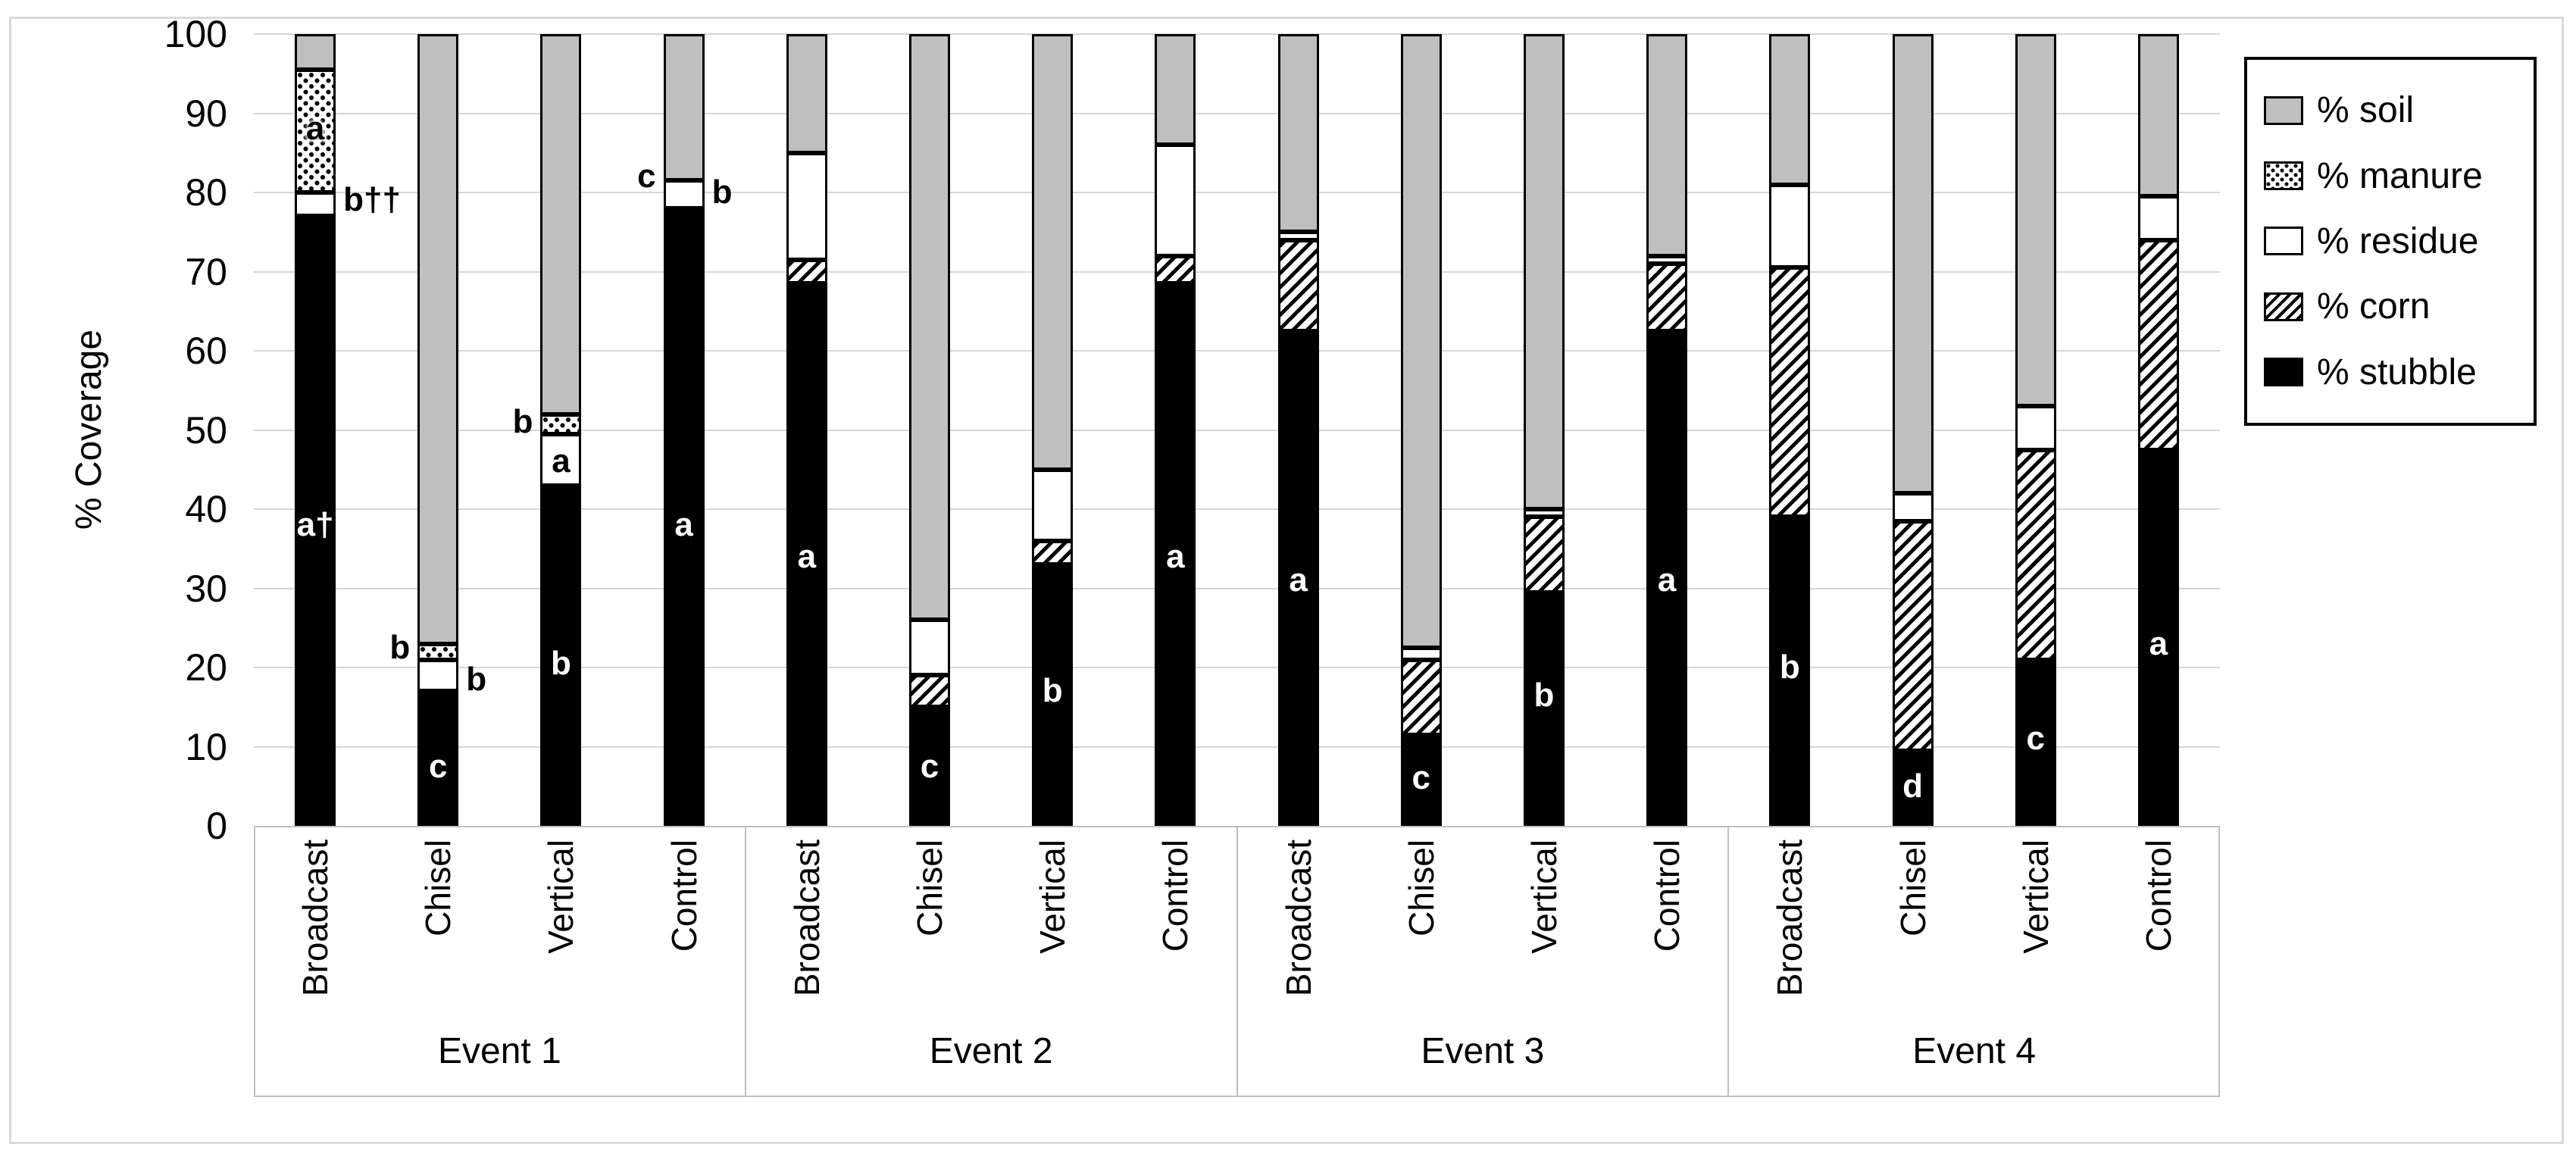 The image size is (2576, 1163). Describe the element at coordinates (1912, 786) in the screenshot. I see `stat-letter: d` at that location.